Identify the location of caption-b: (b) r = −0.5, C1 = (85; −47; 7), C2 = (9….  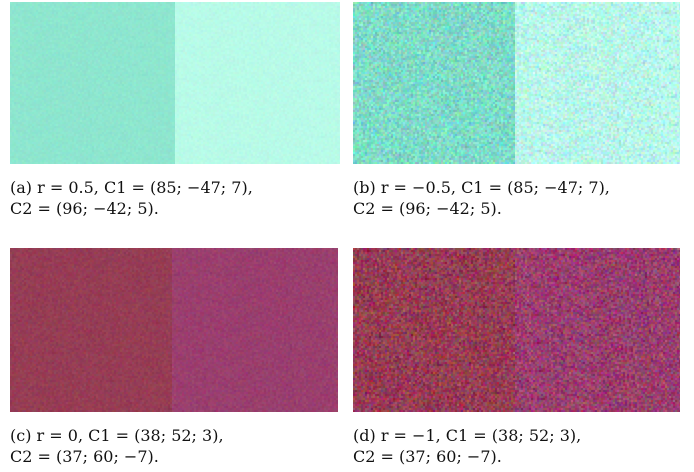
(481, 198).